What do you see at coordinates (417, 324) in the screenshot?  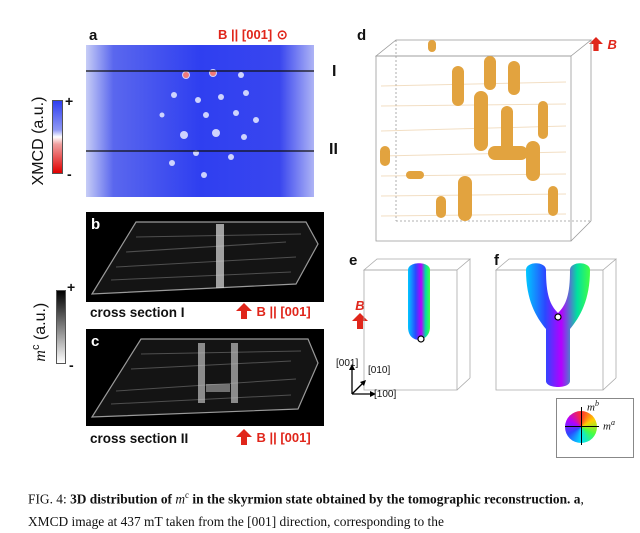 I see `isolated-skyrmion-svg` at bounding box center [417, 324].